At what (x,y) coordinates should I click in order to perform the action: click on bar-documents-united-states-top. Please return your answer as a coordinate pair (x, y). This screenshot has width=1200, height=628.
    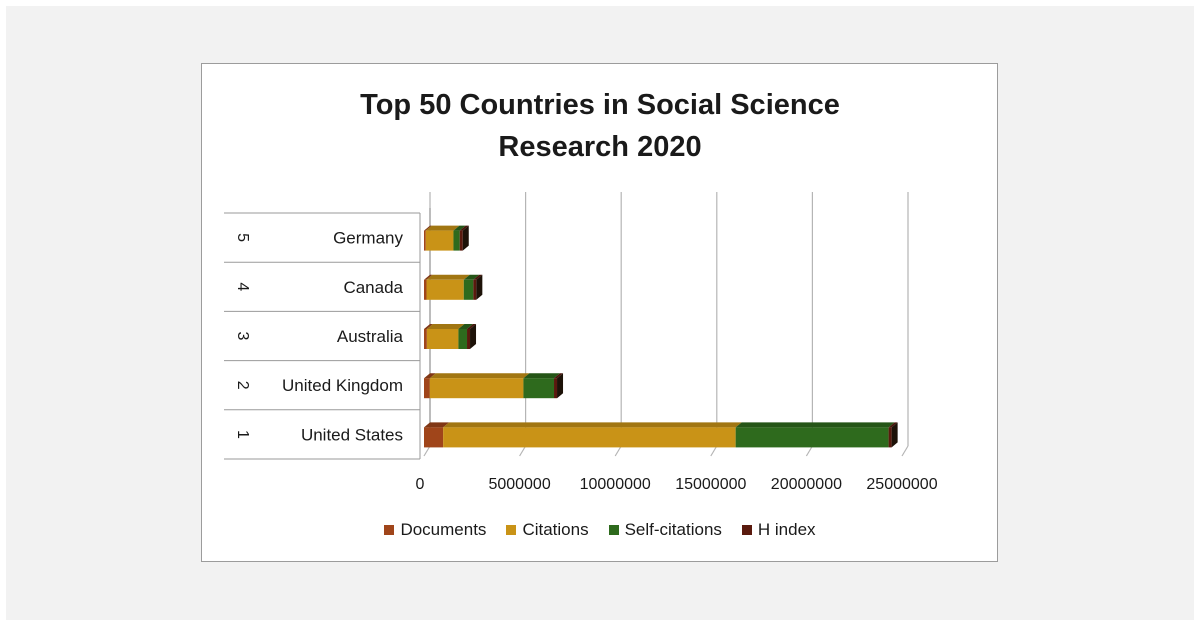
    Looking at the image, I should click on (437, 425).